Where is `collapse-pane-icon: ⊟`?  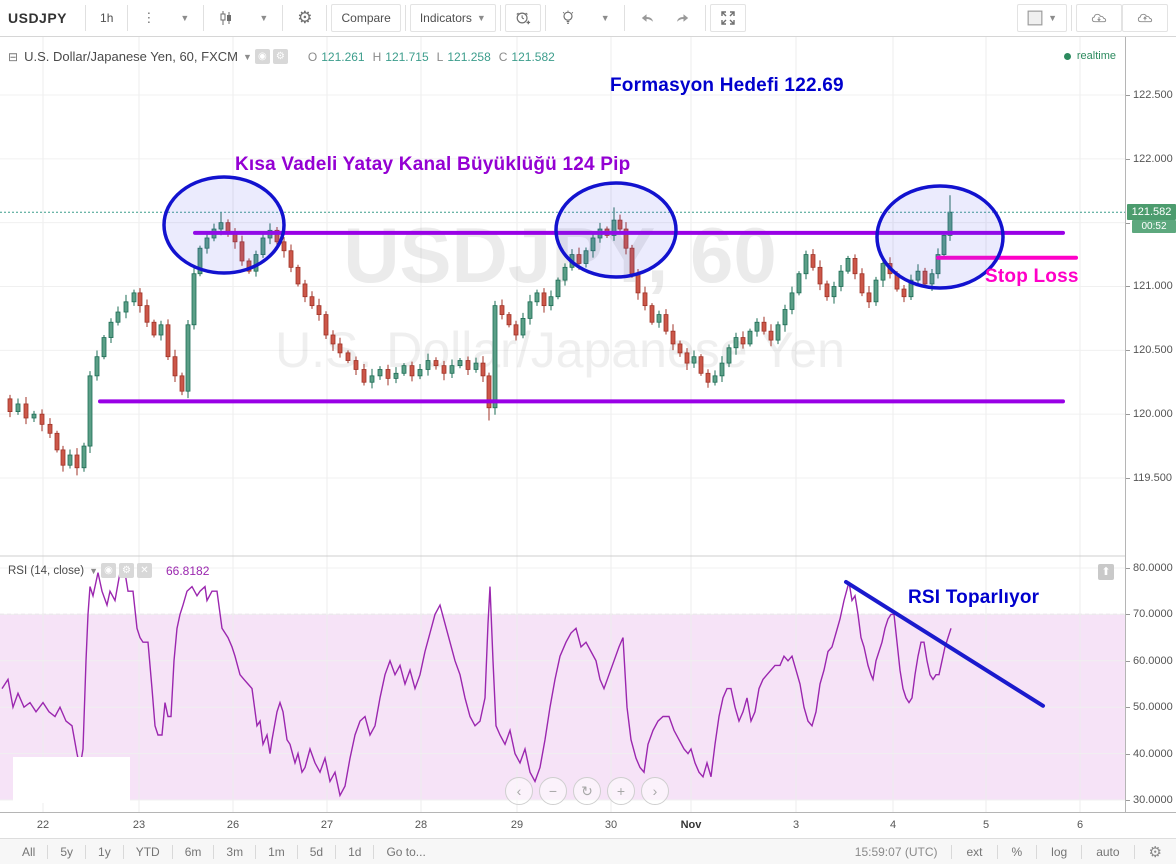 collapse-pane-icon: ⊟ is located at coordinates (13, 56).